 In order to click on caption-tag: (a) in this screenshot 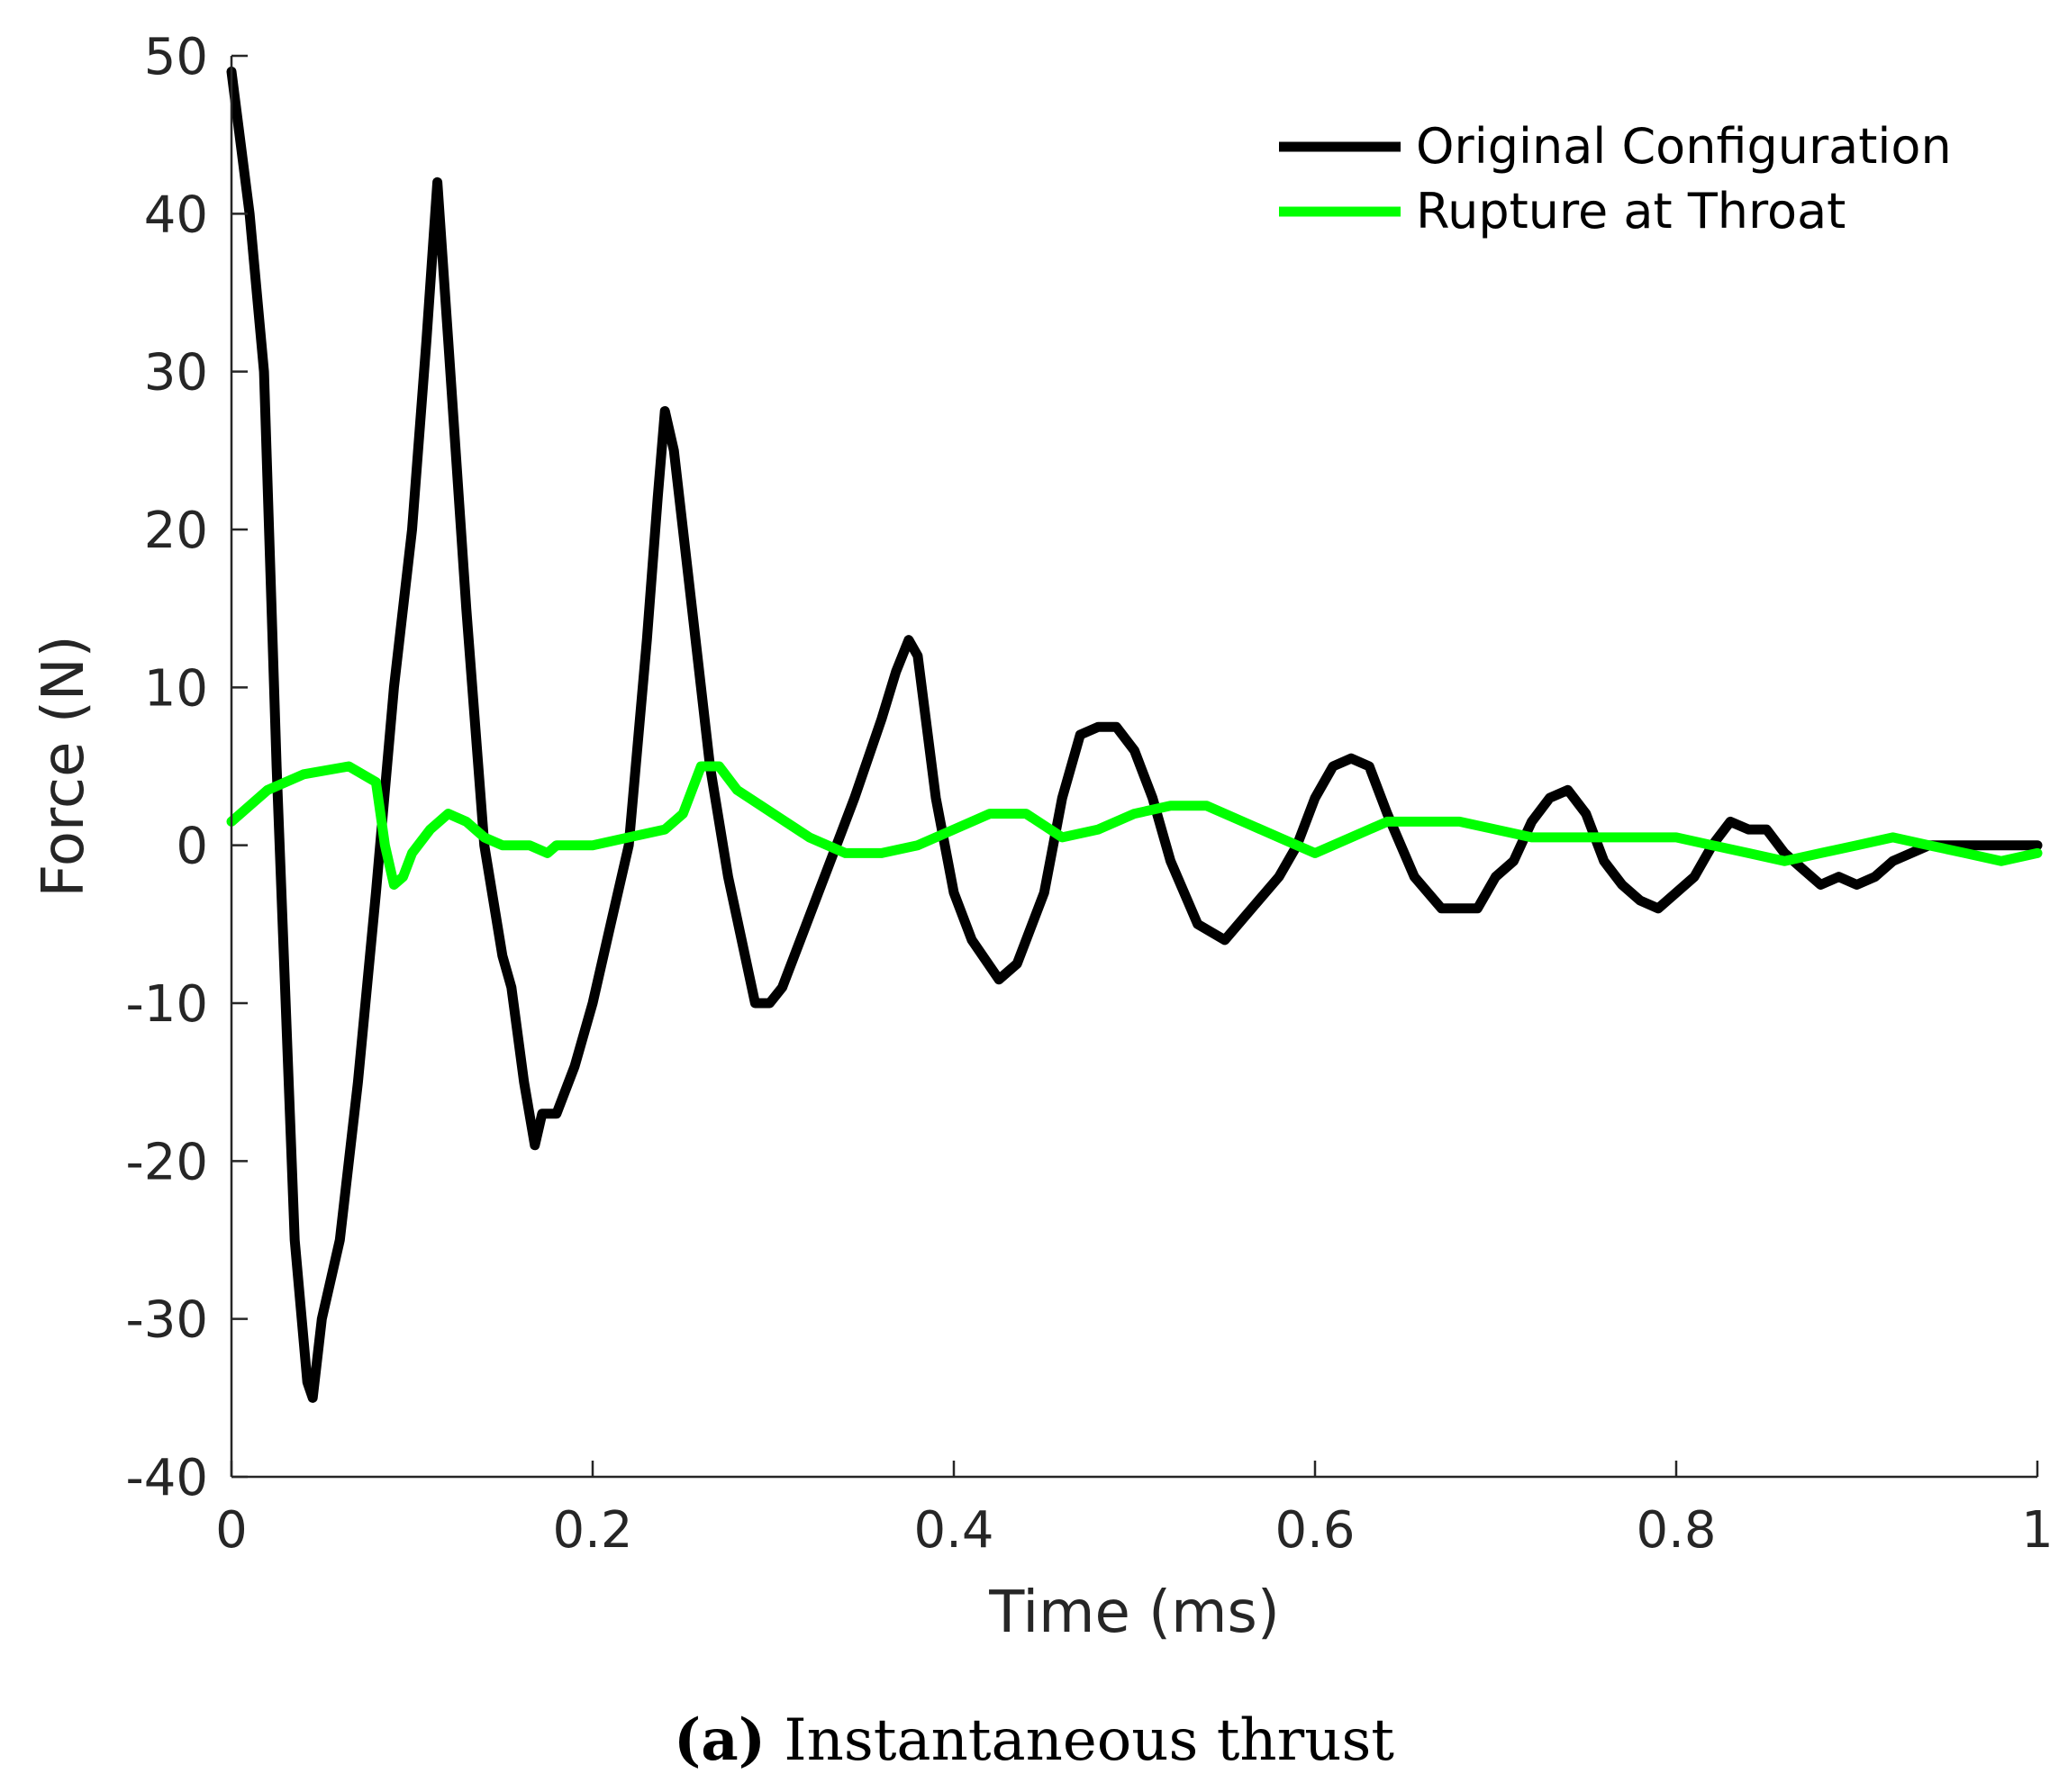, I will do `click(719, 1740)`.